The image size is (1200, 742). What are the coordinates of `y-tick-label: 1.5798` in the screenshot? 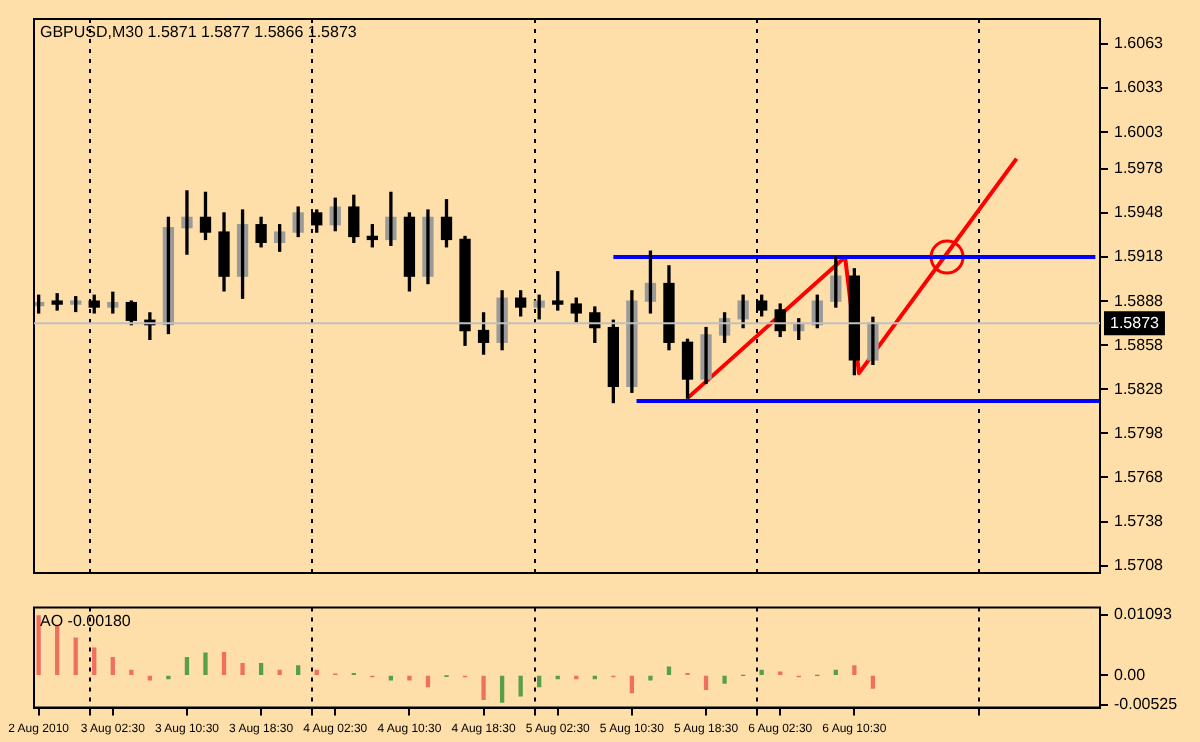 It's located at (1139, 432).